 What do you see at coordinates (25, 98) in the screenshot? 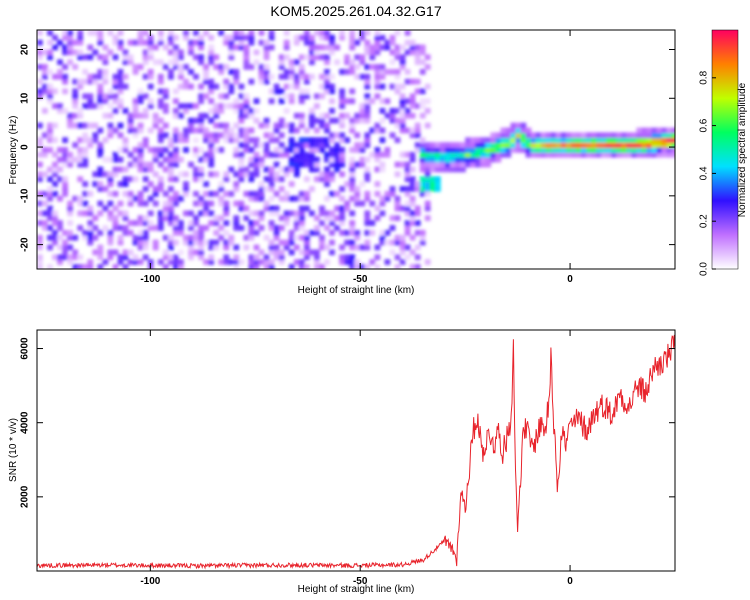
I see `spectrogram-y-tick-label: 10` at bounding box center [25, 98].